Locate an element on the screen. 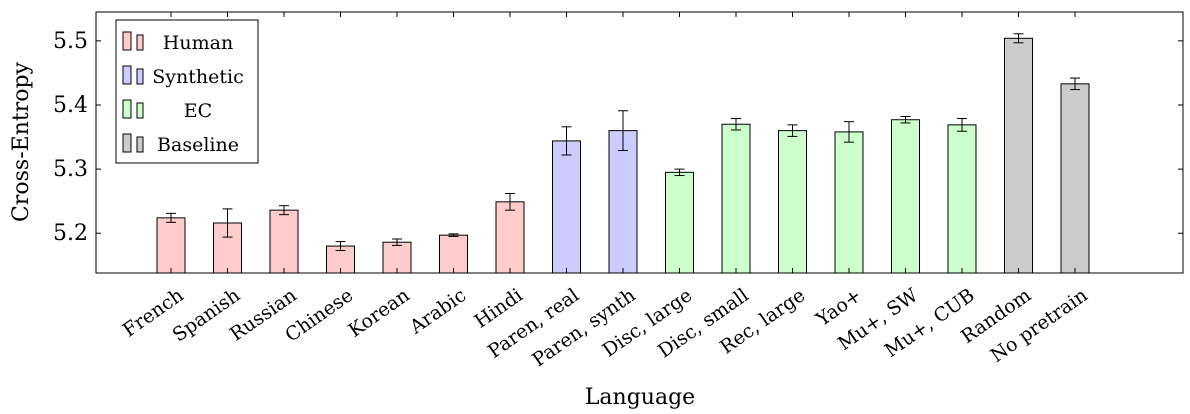 This screenshot has height=414, width=1190. error-bar-korean is located at coordinates (397, 242).